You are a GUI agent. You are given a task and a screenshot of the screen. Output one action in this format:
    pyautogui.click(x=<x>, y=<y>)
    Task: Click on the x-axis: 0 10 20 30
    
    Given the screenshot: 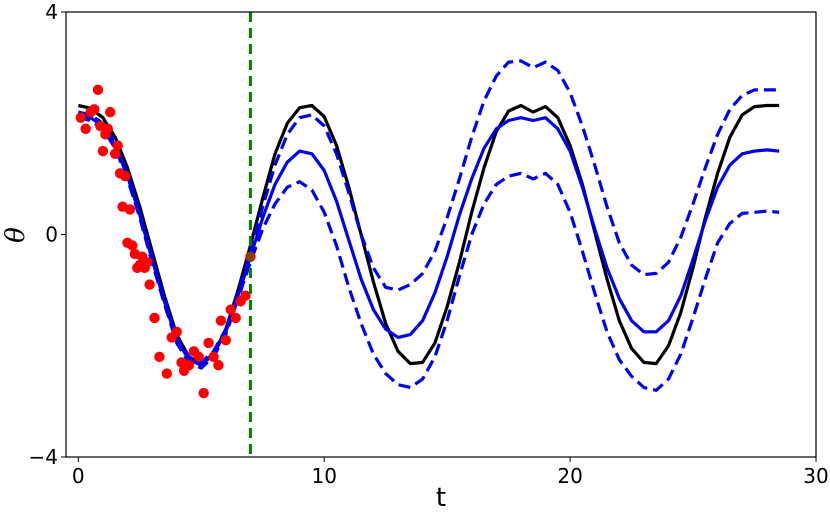 What is the action you would take?
    pyautogui.click(x=450, y=472)
    